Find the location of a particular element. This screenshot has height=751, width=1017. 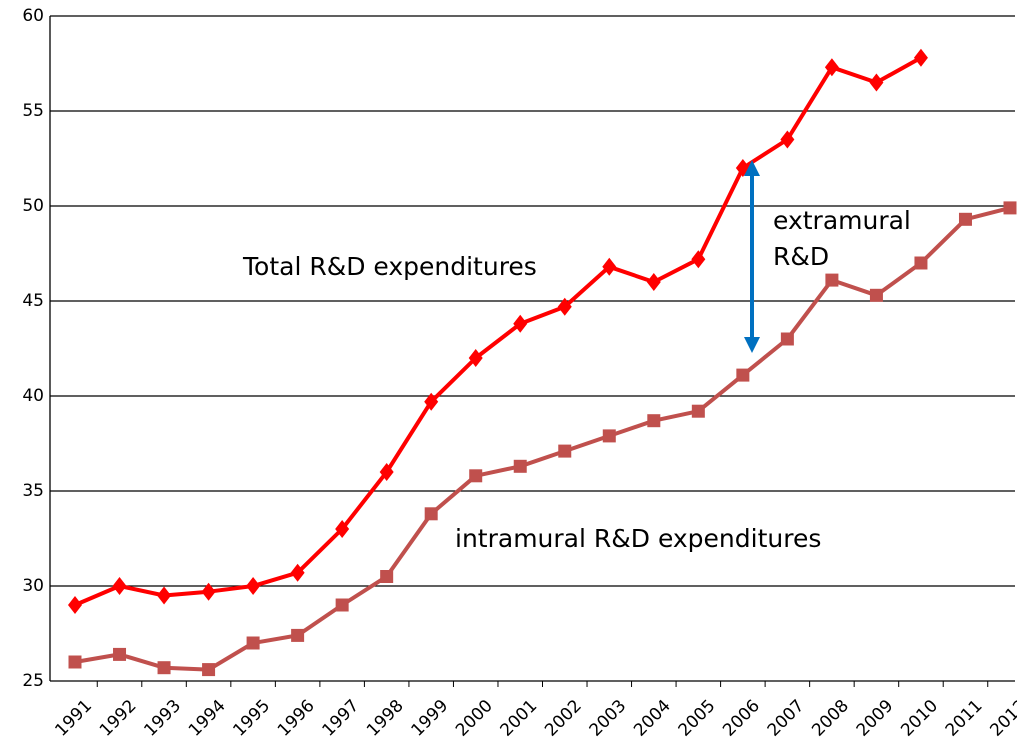

y-tick-label: 40 is located at coordinates (33, 396).